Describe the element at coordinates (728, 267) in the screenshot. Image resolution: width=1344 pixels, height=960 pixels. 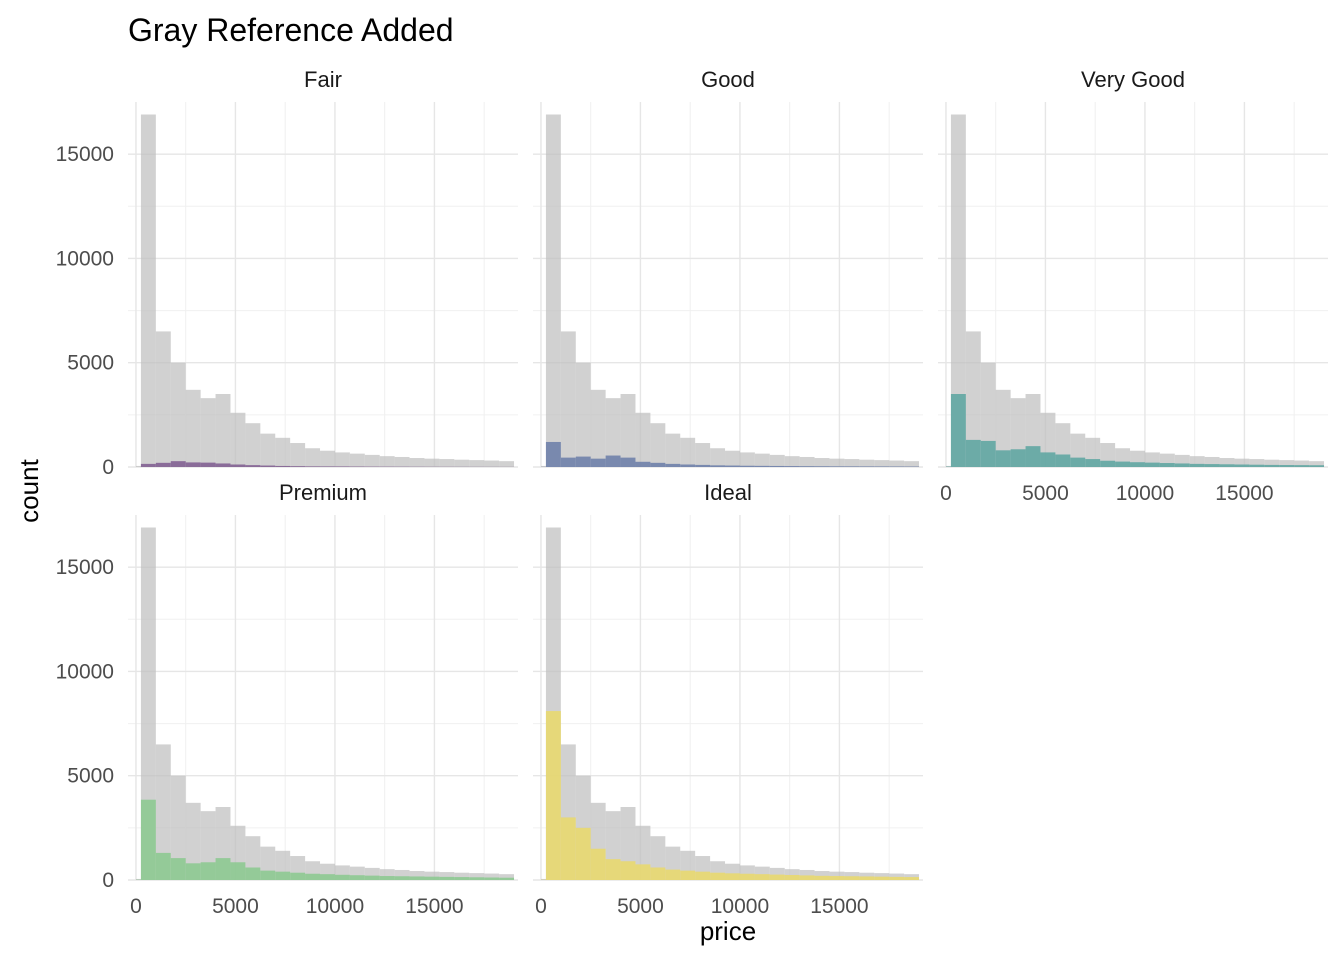
I see `facet-panel: Good` at that location.